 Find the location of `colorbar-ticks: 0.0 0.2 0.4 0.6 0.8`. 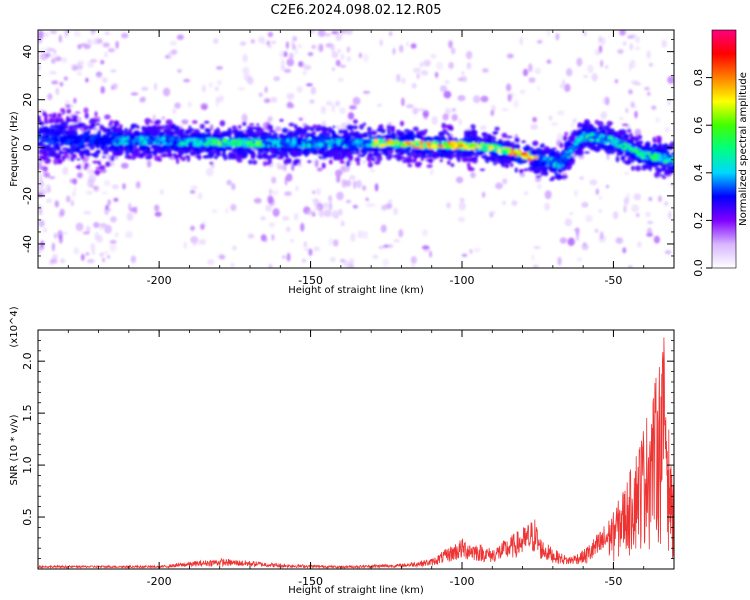

colorbar-ticks: 0.0 0.2 0.4 0.6 0.8 is located at coordinates (702, 173).